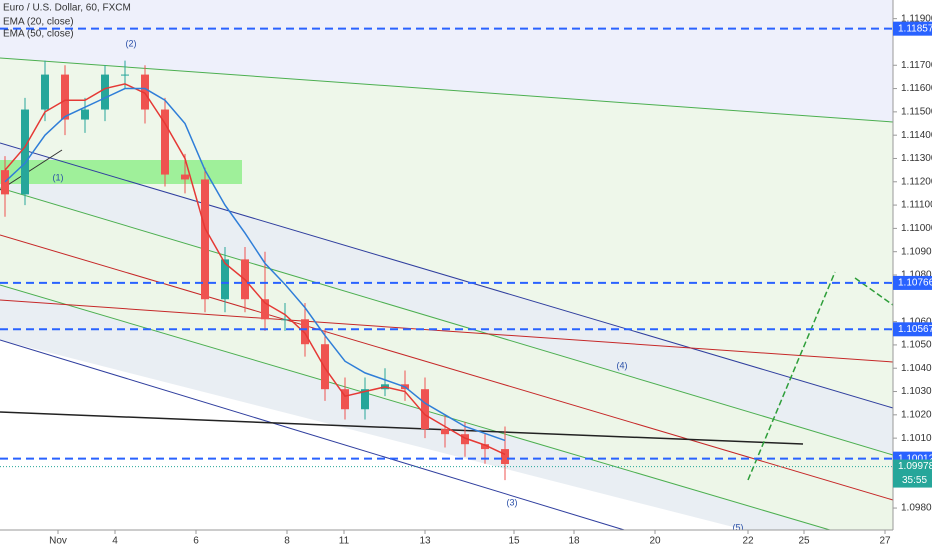  Describe the element at coordinates (916, 414) in the screenshot. I see `y-tick-label: 1.10200` at that location.